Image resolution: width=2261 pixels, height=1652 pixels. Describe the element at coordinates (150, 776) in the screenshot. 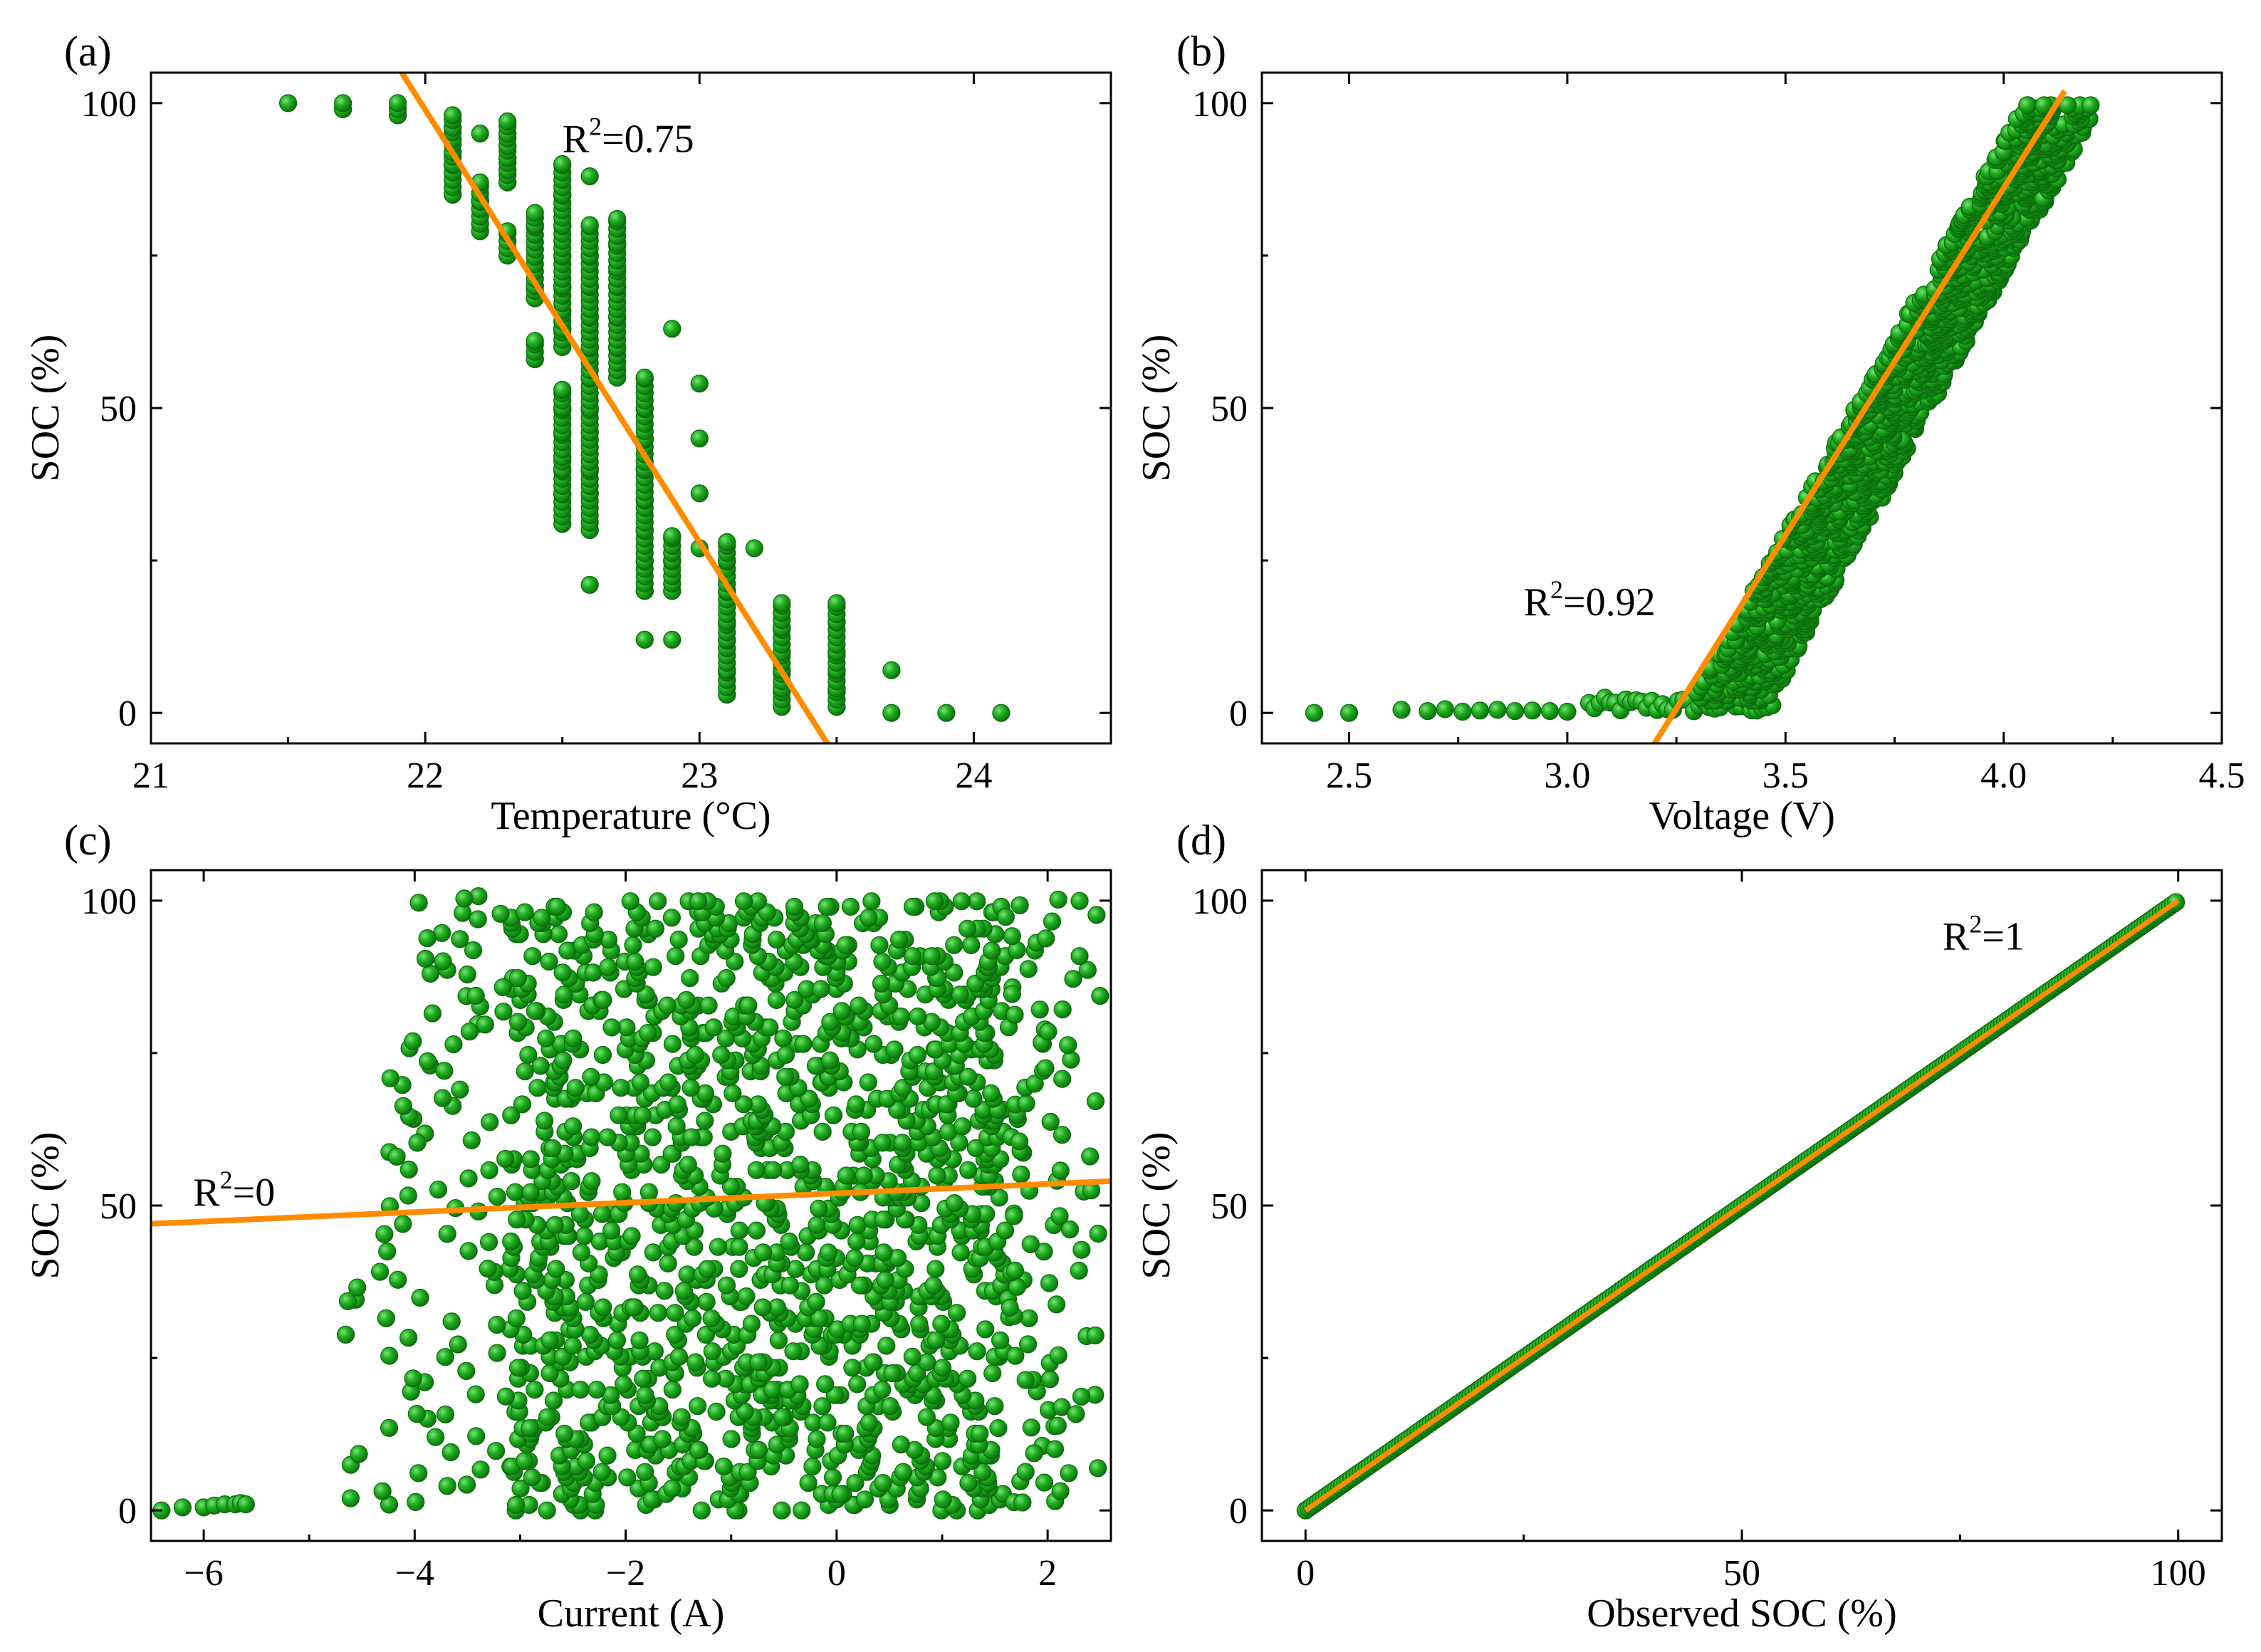

I see `x-tick-label: 21` at that location.